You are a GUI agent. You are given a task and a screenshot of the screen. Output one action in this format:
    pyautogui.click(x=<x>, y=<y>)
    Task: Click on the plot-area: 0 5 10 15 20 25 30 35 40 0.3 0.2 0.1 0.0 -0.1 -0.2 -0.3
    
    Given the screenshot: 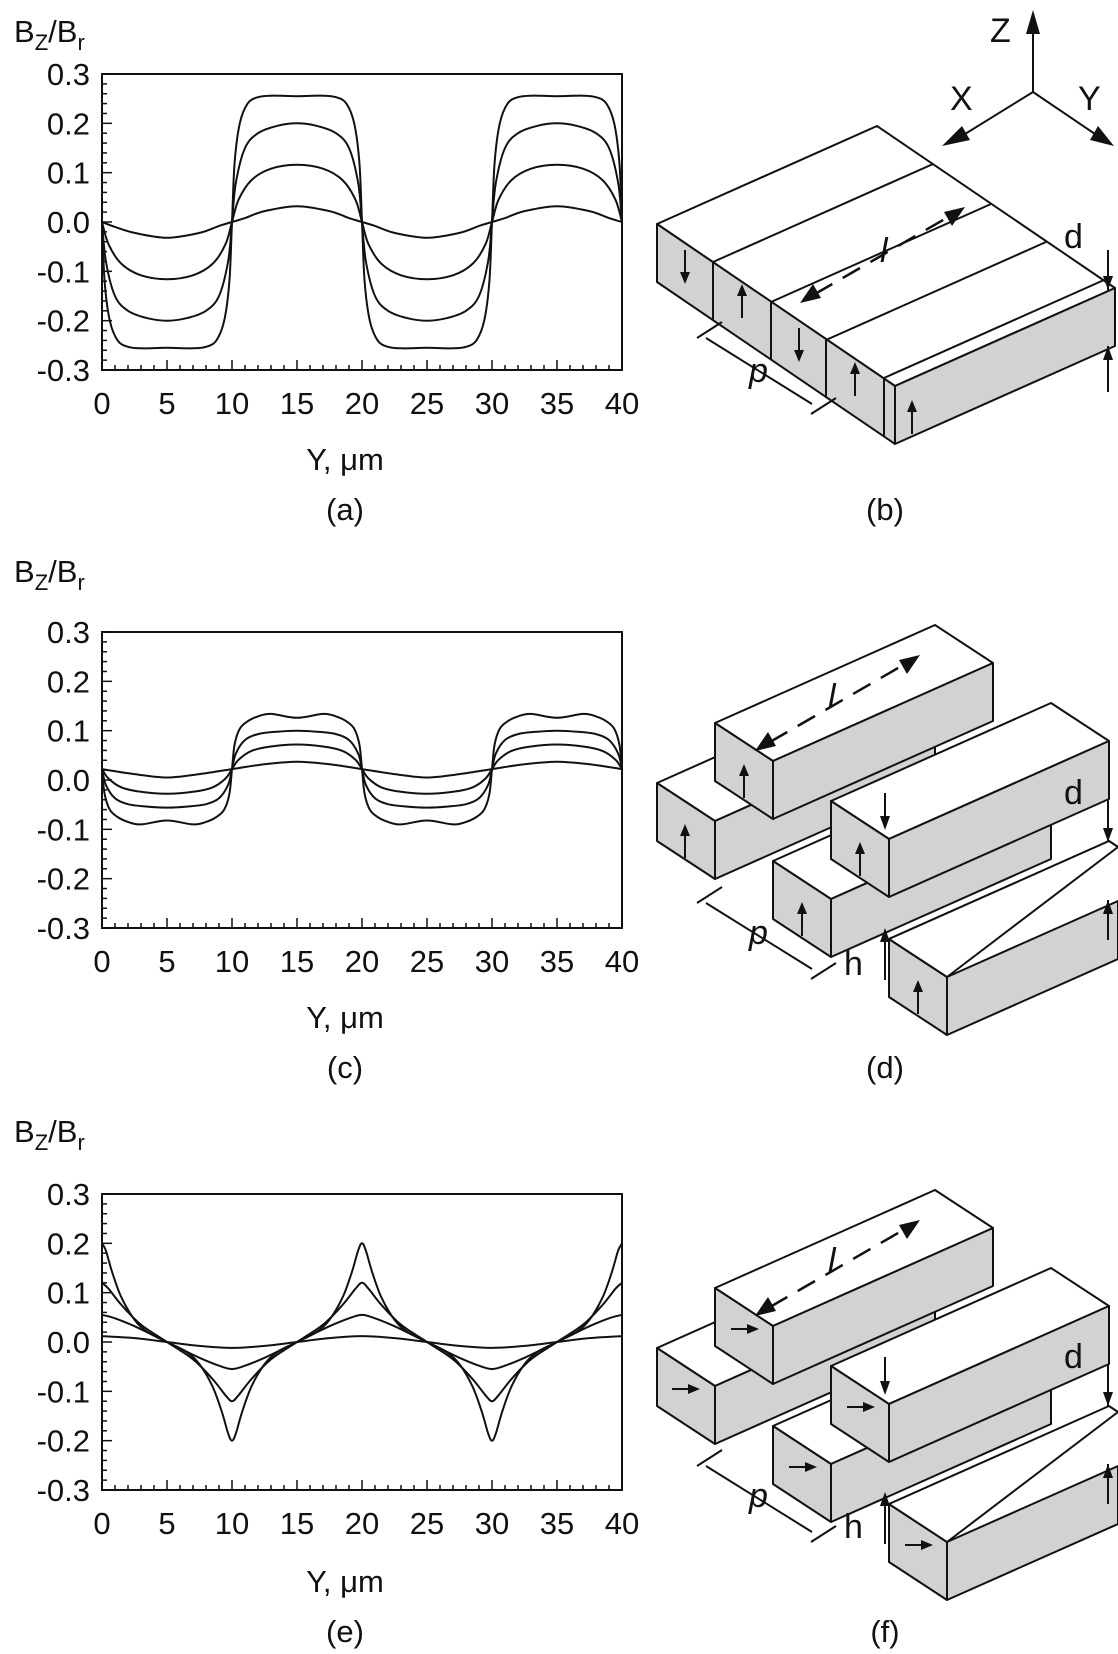 What is the action you would take?
    pyautogui.click(x=338, y=239)
    